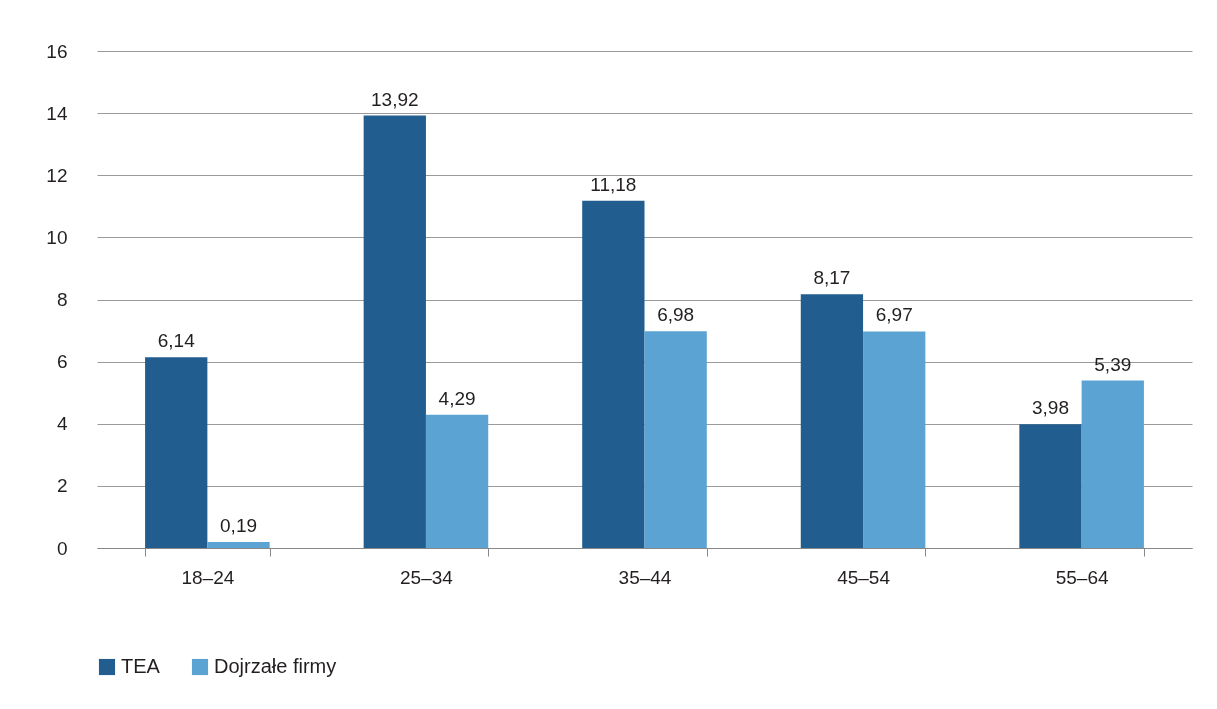  I want to click on y-tick-label: 6, so click(62, 362).